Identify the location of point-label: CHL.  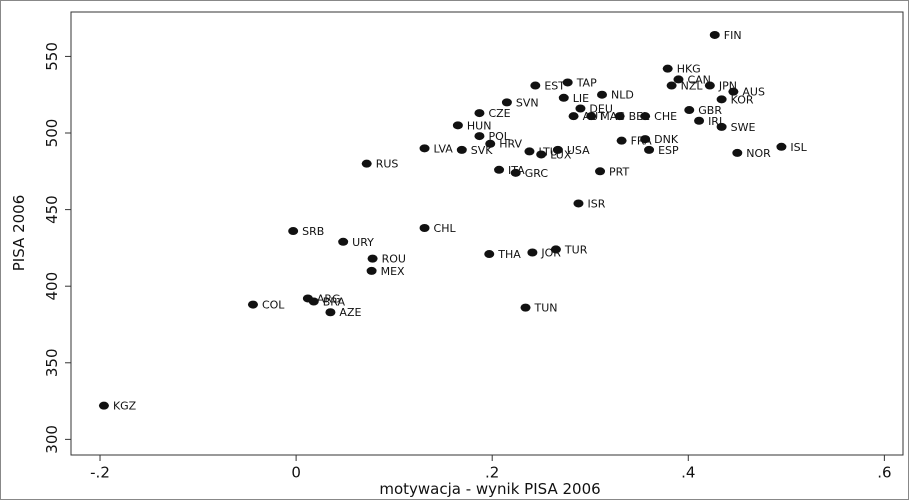
(445, 228).